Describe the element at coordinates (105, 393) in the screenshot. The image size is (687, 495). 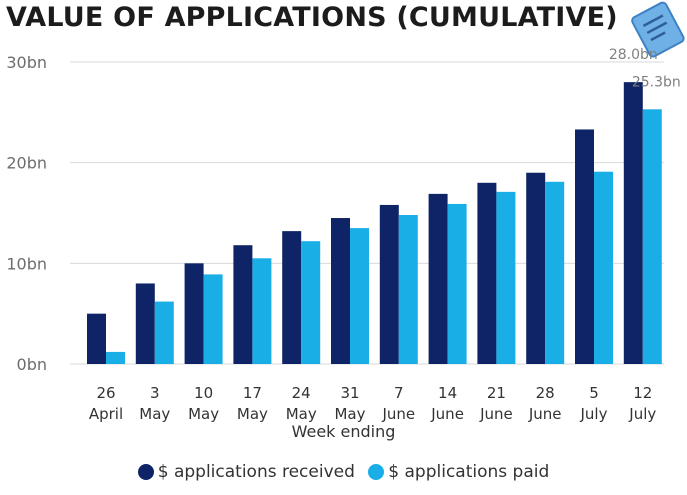
I see `x-tick-label: 26` at that location.